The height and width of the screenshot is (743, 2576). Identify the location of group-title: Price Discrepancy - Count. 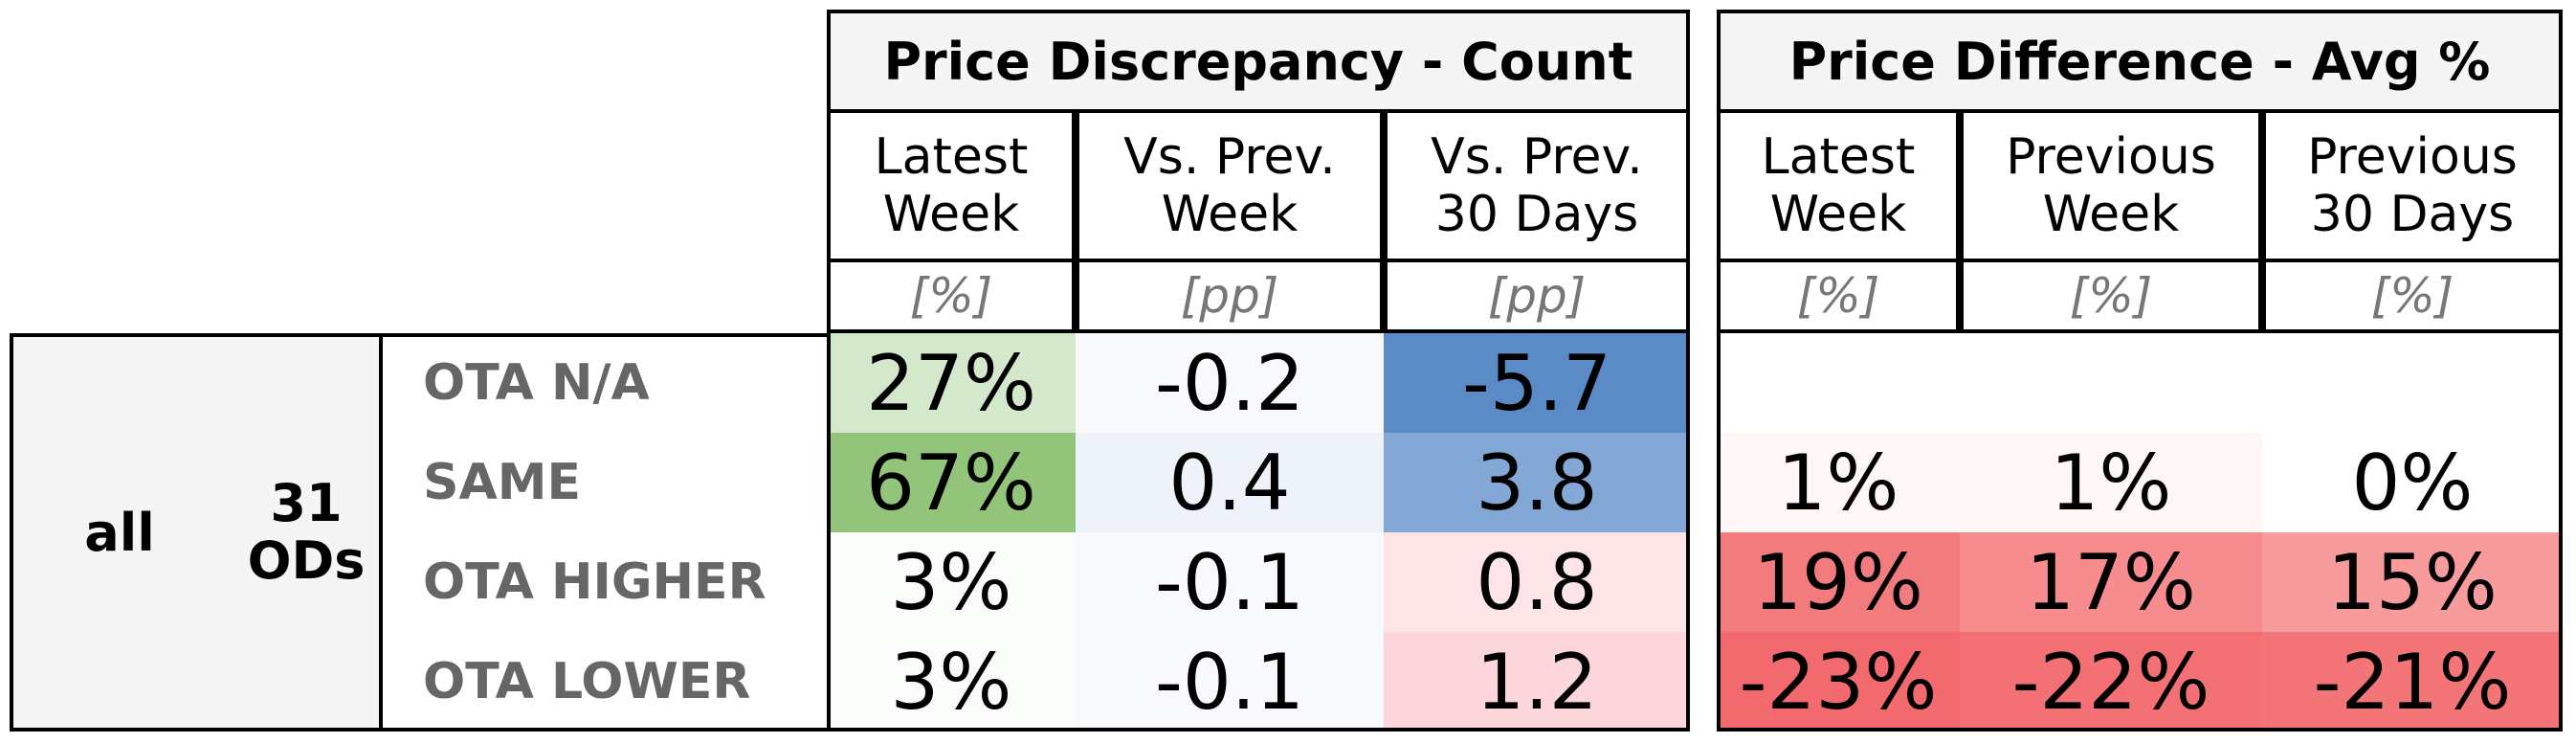
(1258, 61).